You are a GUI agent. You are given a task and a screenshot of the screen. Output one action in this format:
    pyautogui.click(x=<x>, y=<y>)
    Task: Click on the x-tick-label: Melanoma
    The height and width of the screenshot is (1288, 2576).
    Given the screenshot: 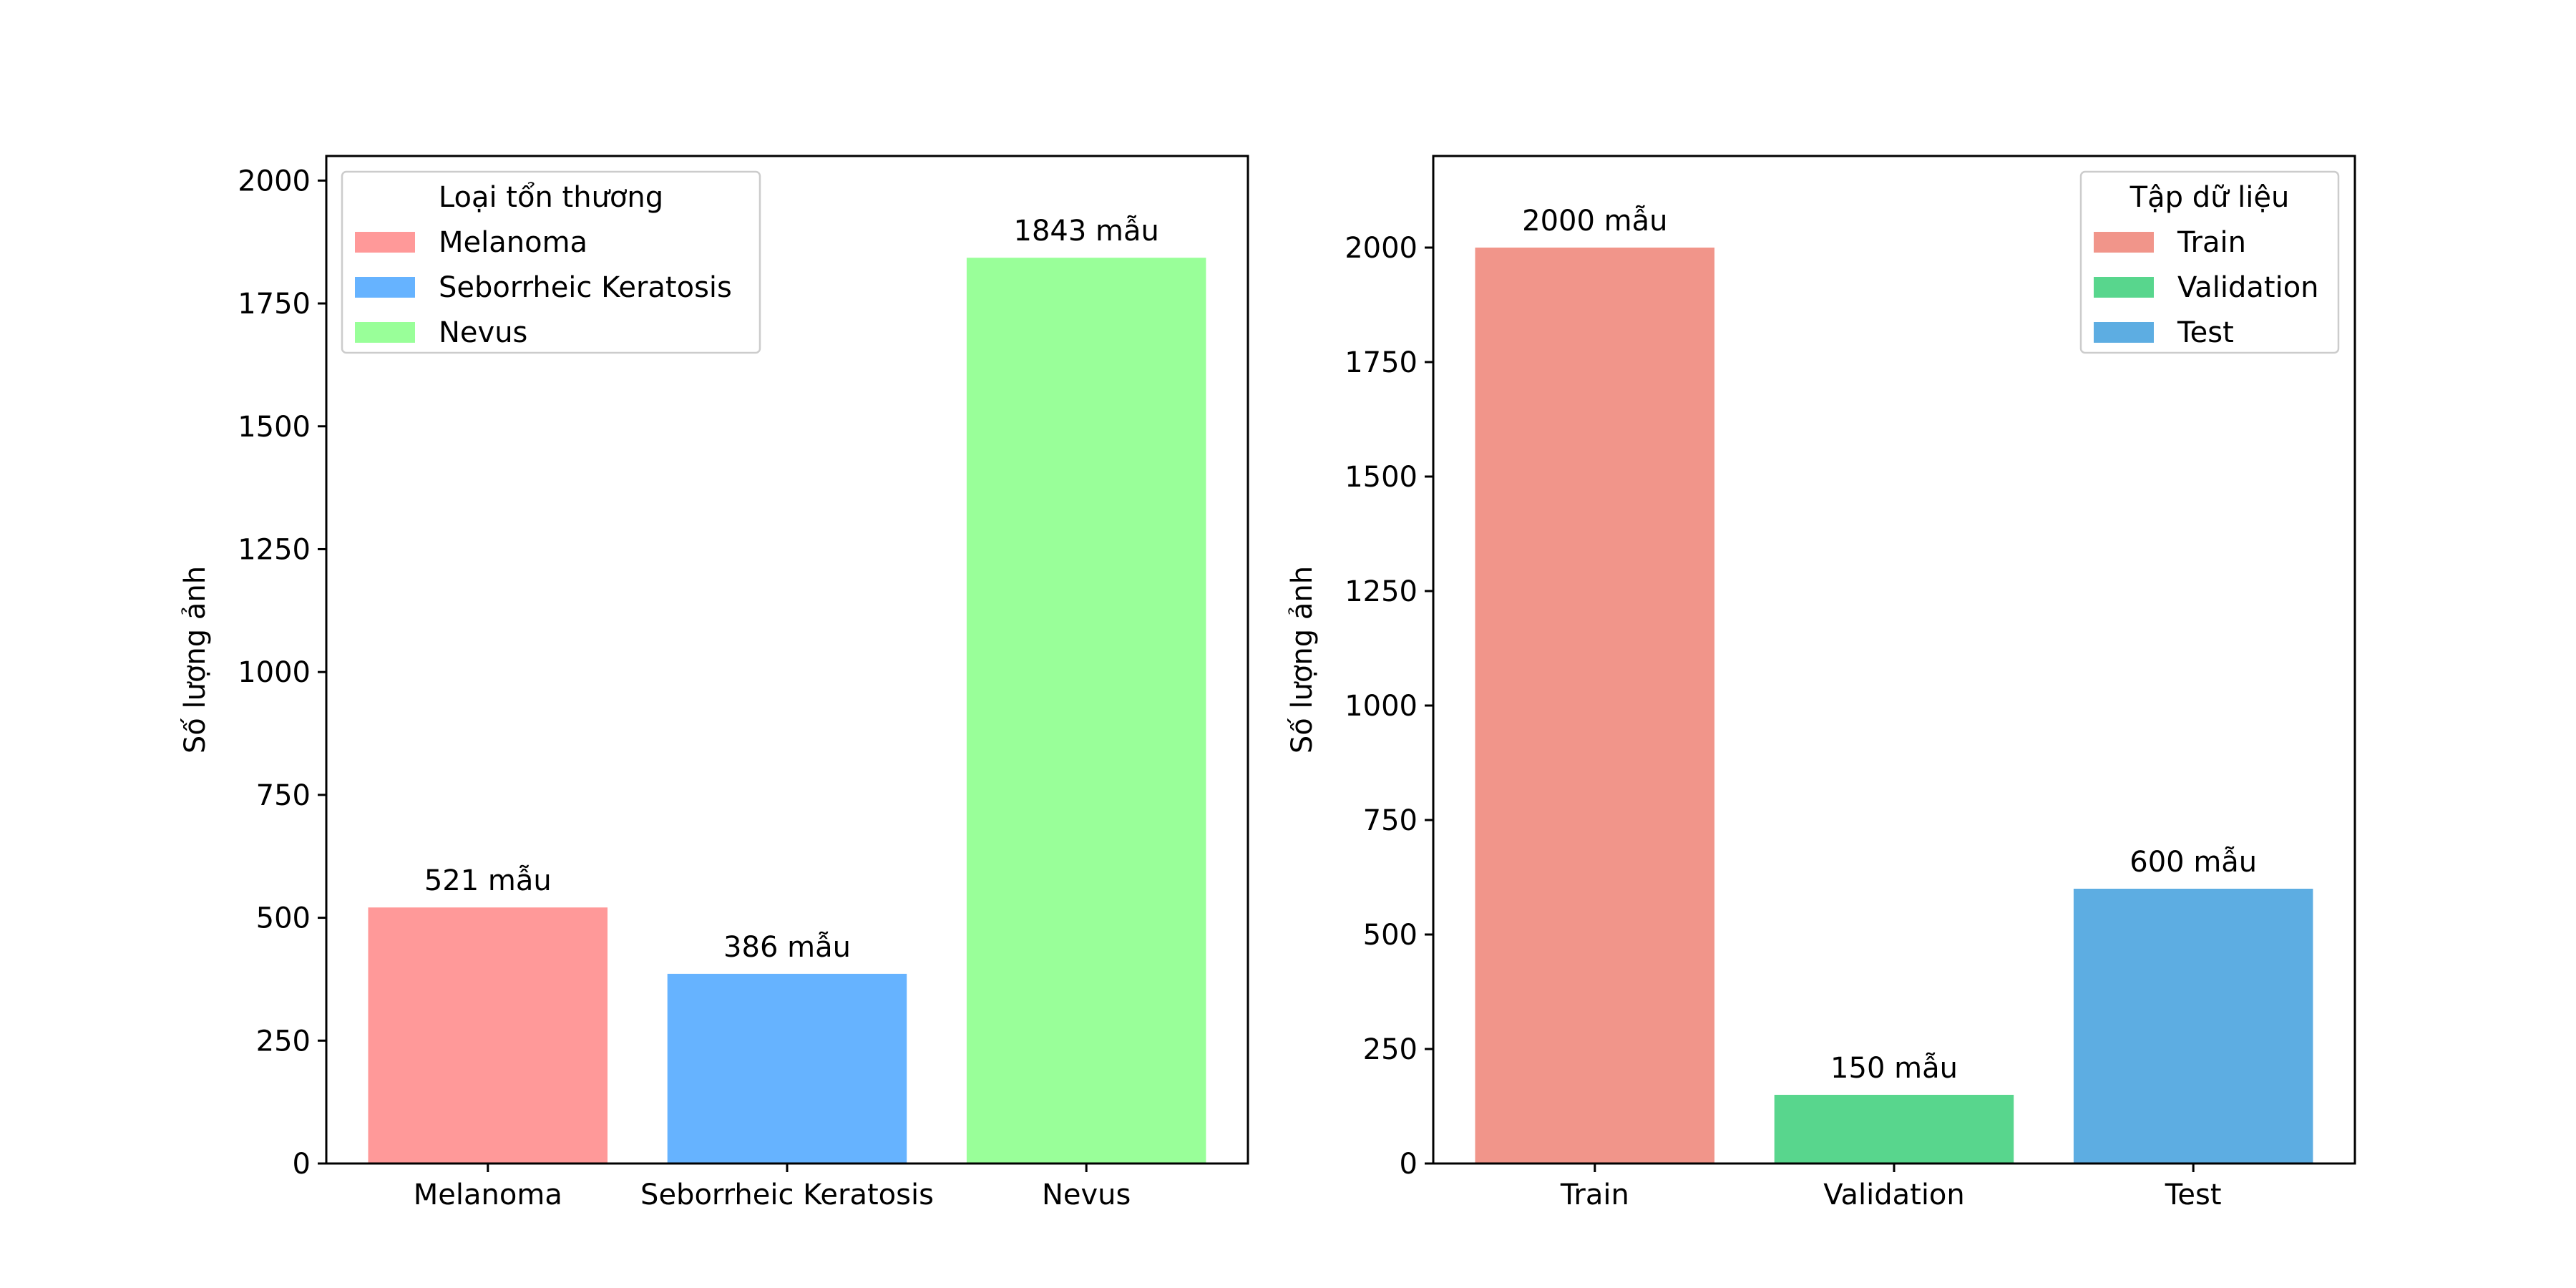 What is the action you would take?
    pyautogui.click(x=488, y=1195)
    